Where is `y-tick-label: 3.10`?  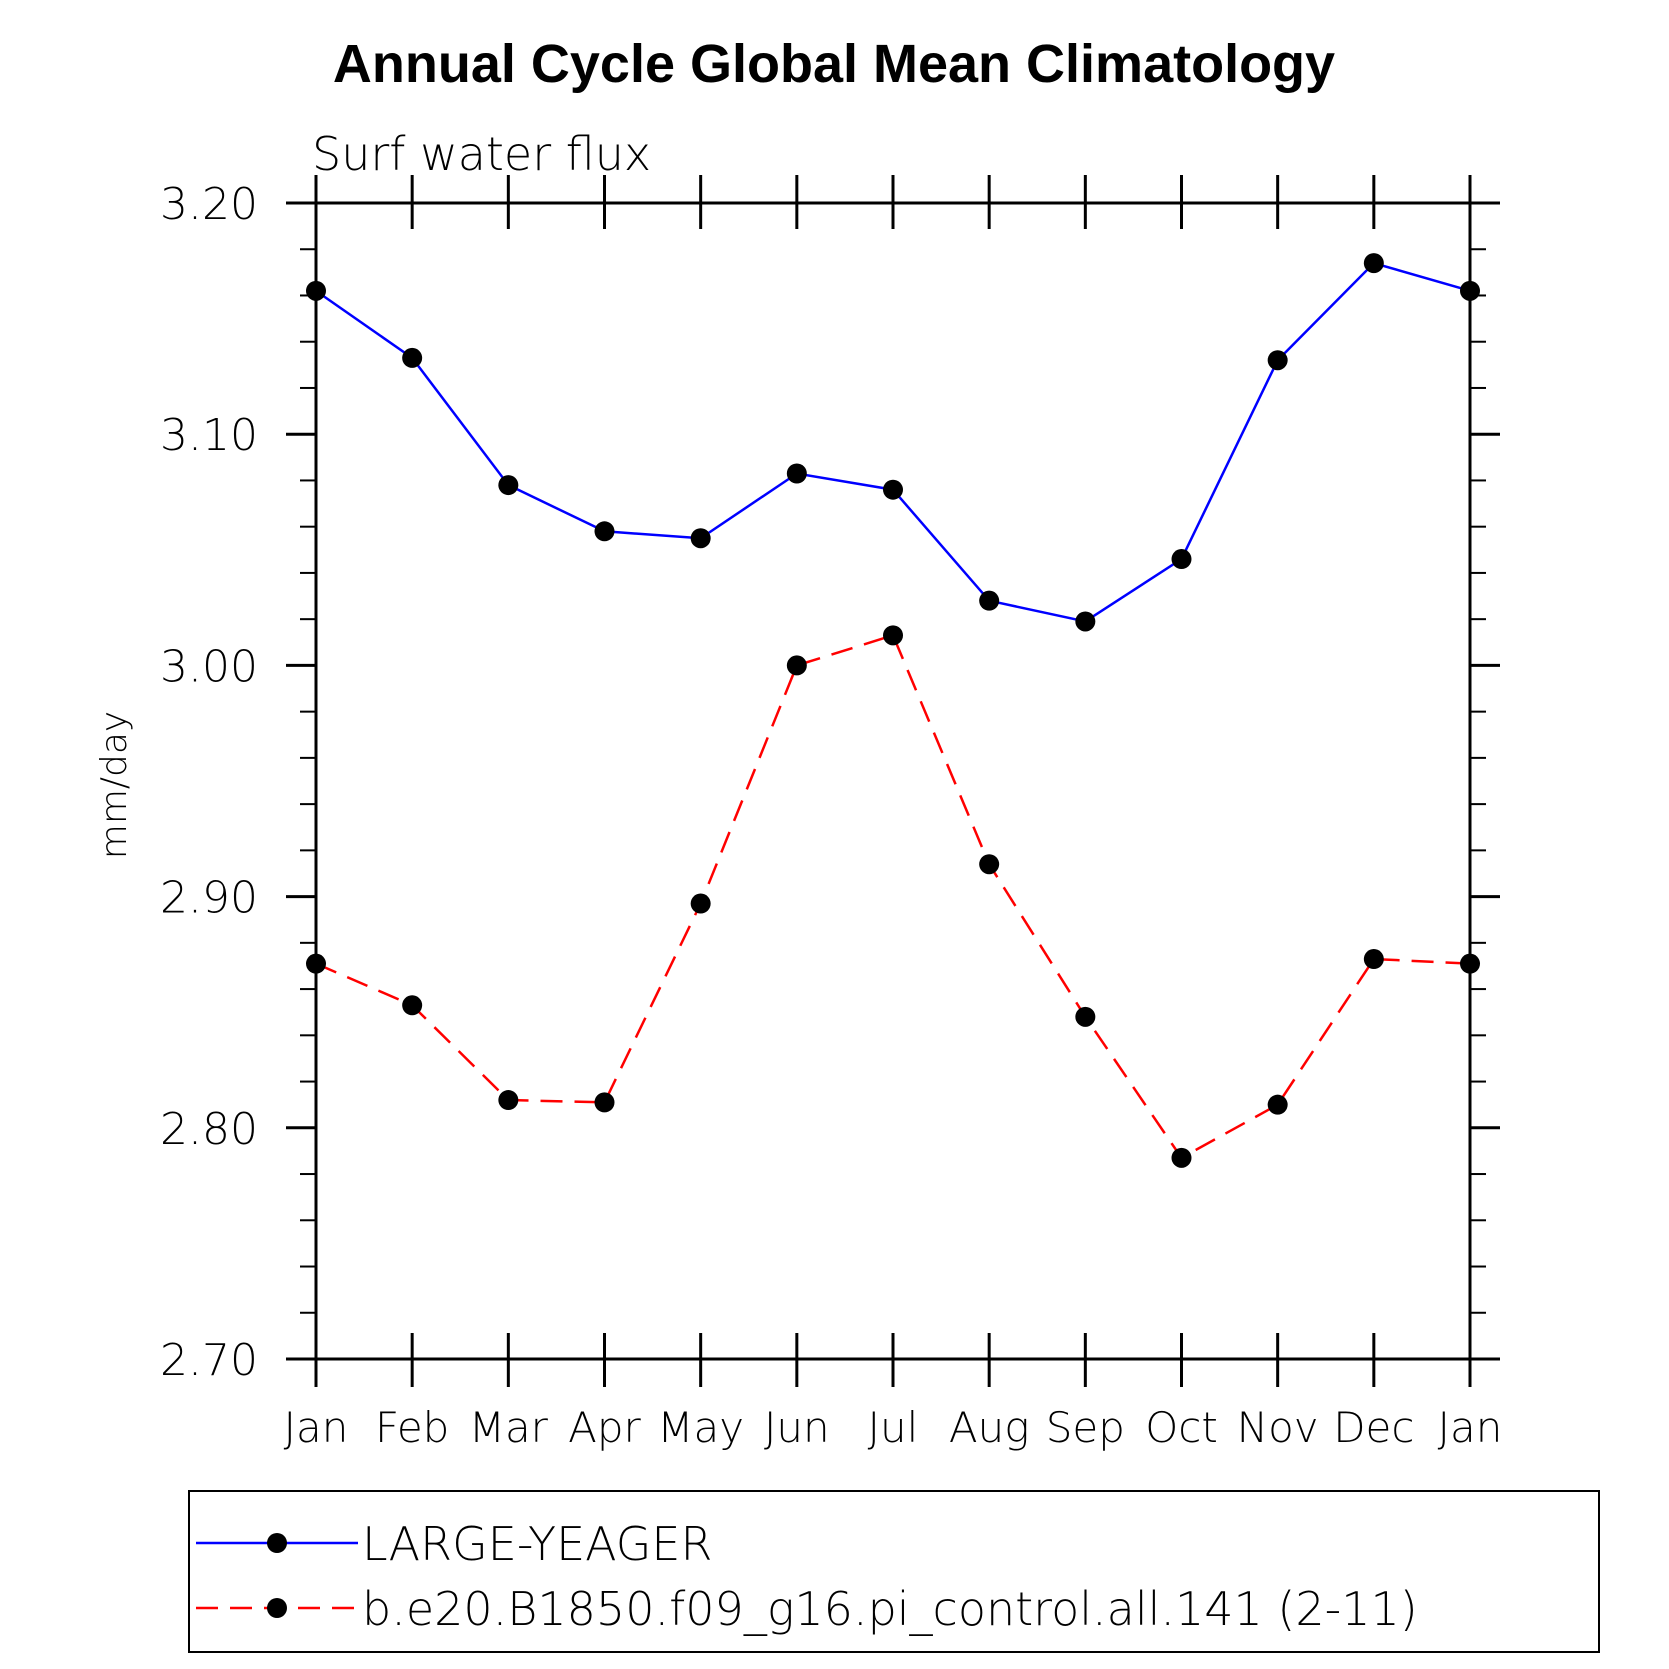 y-tick-label: 3.10 is located at coordinates (209, 435).